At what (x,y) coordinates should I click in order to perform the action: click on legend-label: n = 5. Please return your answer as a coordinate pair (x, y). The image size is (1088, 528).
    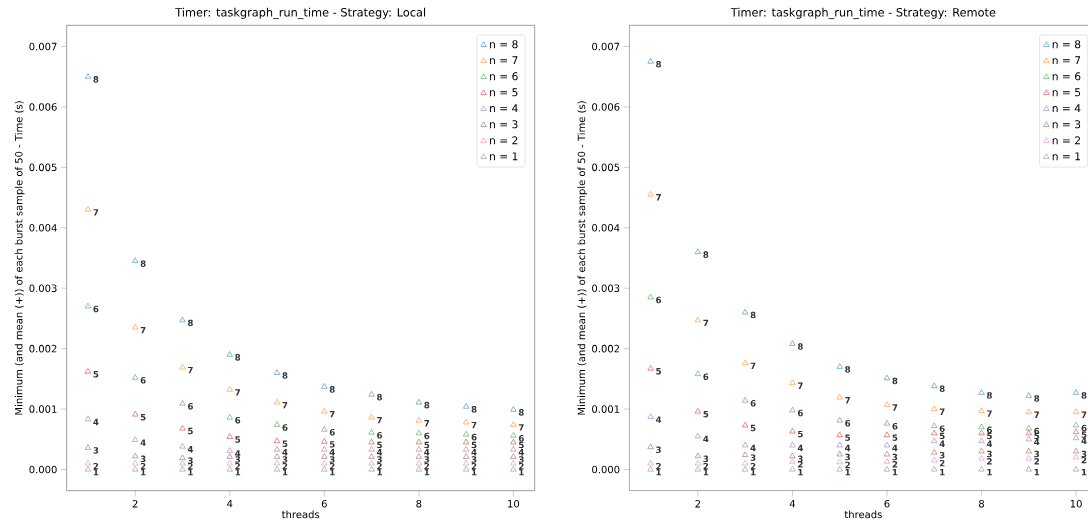
    Looking at the image, I should click on (1066, 92).